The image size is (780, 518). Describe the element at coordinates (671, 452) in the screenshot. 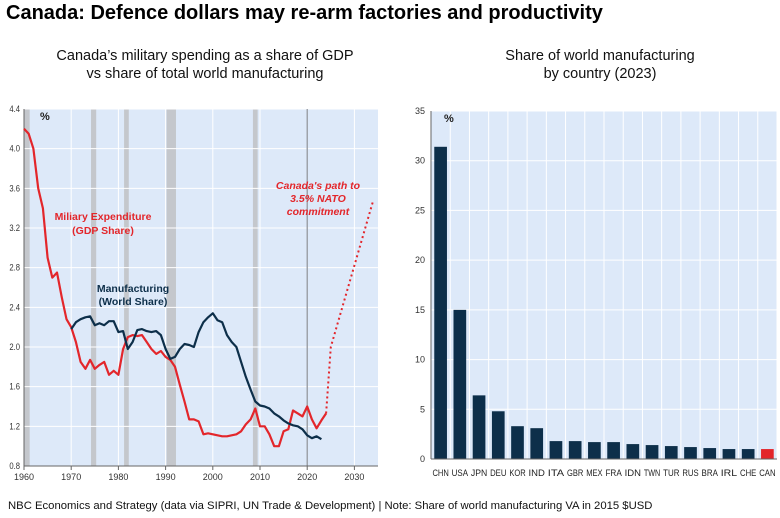

I see `bar-TUR` at that location.